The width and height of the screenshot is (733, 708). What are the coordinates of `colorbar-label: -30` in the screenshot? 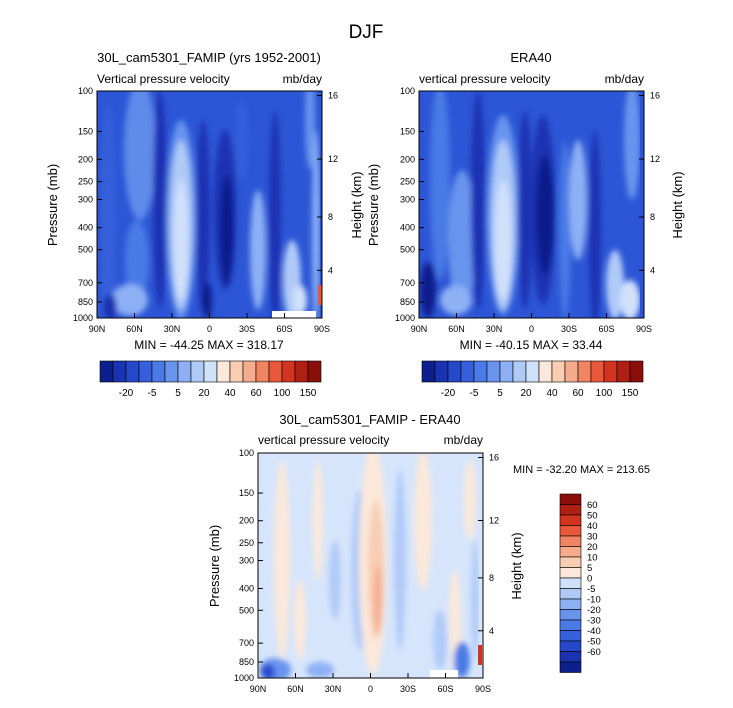 It's located at (594, 621).